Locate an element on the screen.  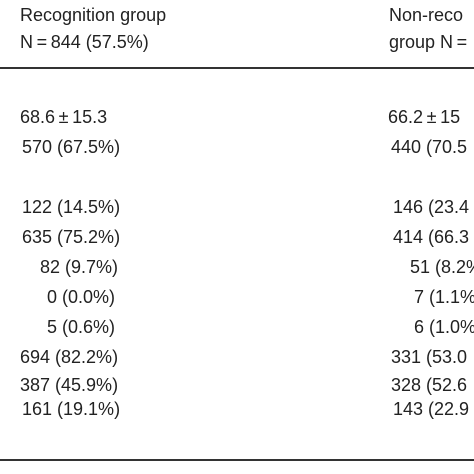
bottom-rule is located at coordinates (237, 460).